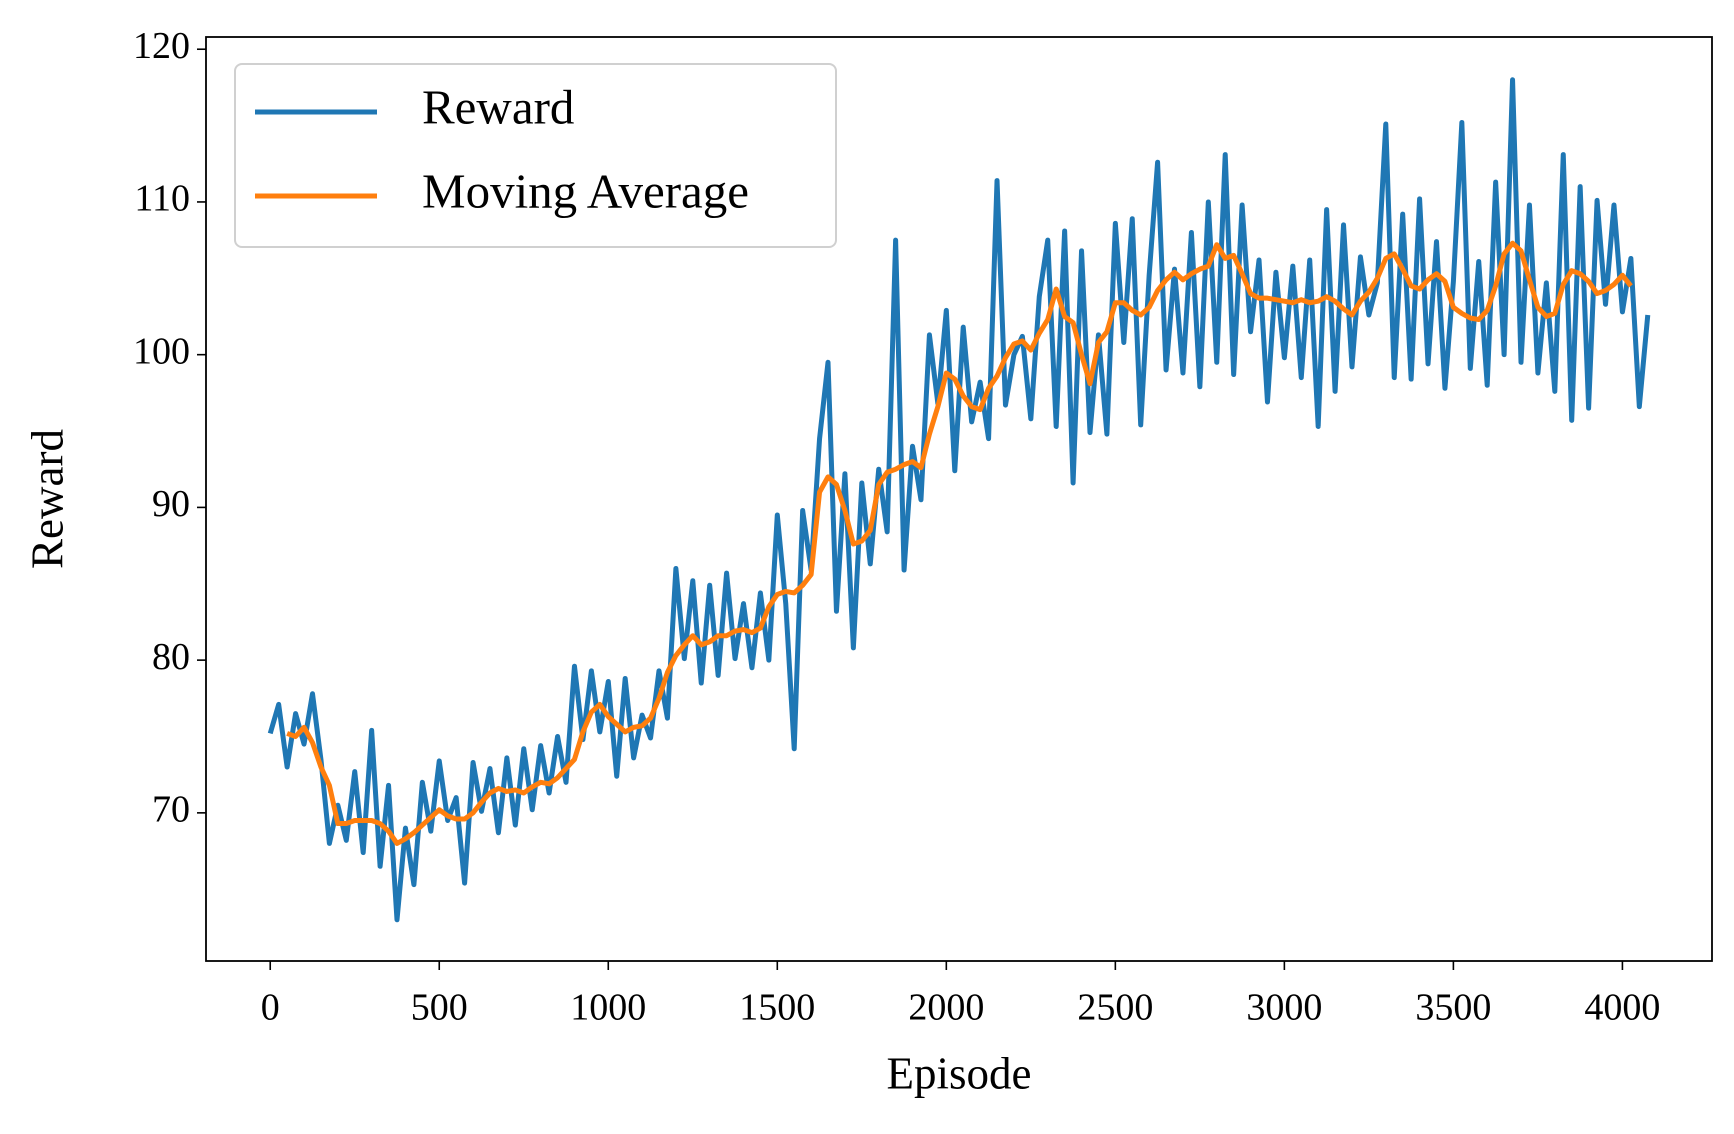  I want to click on legend-box, so click(535, 155).